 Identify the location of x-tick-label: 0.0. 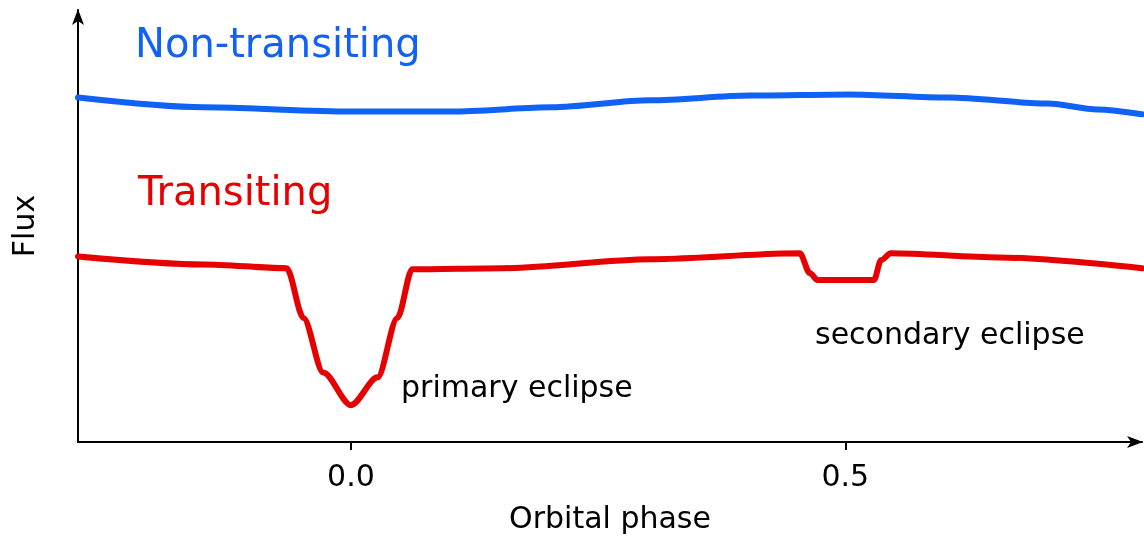
(351, 475).